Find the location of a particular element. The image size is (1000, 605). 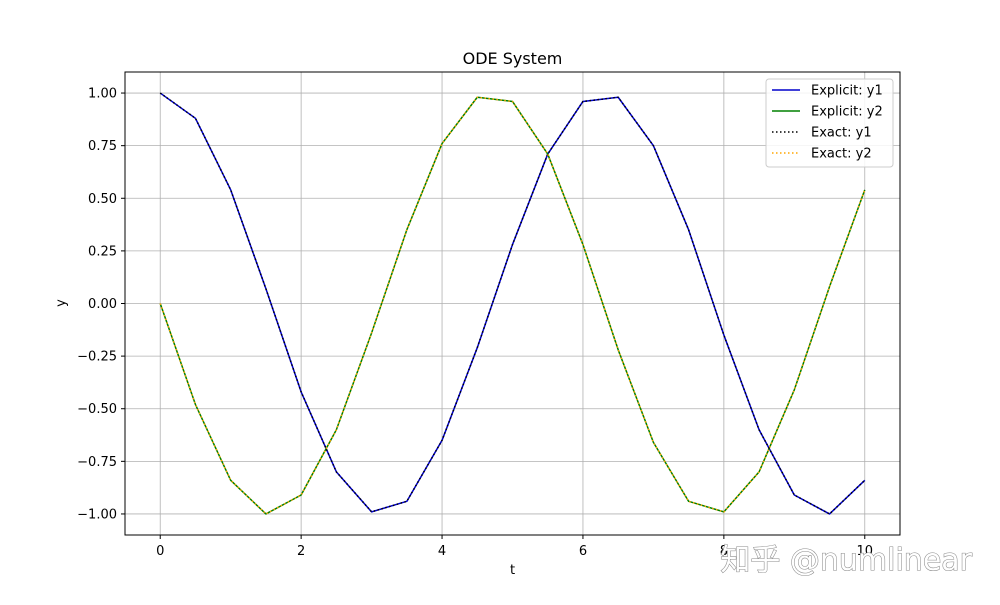

x-tick-label: 2 is located at coordinates (301, 551).